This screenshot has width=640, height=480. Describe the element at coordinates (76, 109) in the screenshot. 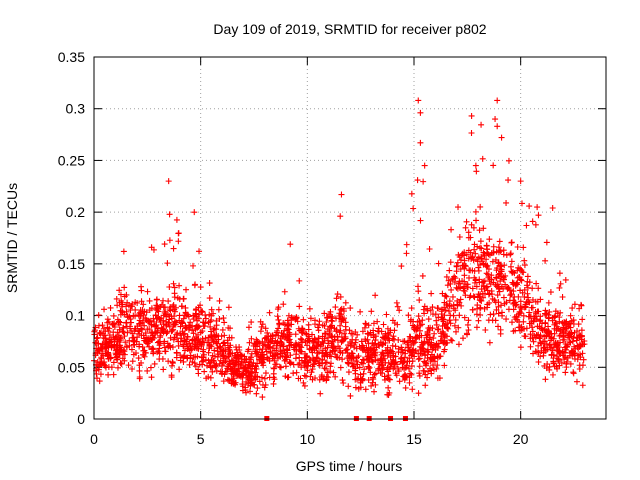

I see `y-tick-label: 0.3` at that location.